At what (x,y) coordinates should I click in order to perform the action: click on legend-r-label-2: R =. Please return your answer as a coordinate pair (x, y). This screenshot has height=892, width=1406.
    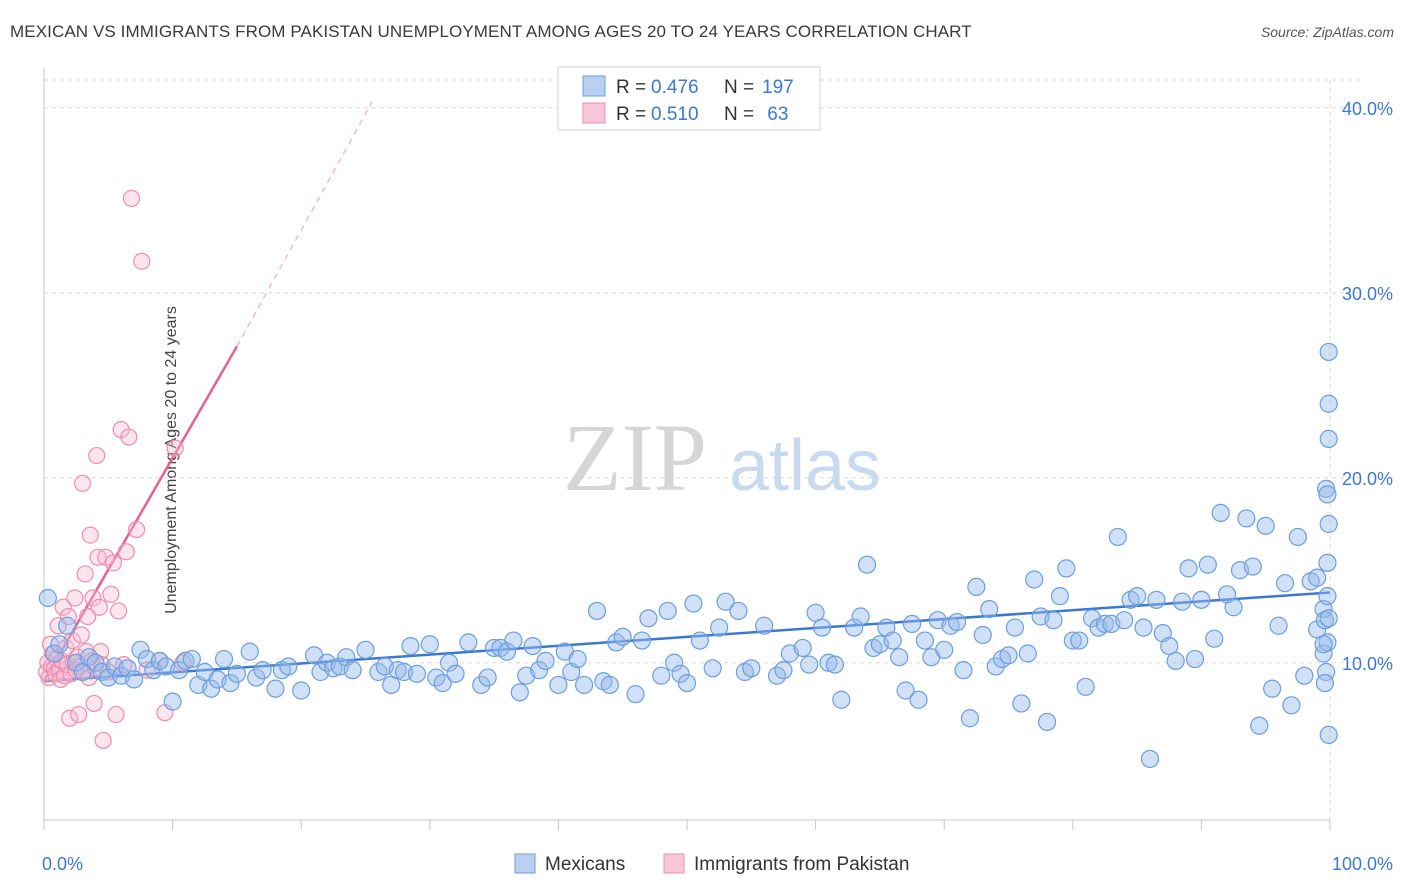
    Looking at the image, I should click on (631, 114).